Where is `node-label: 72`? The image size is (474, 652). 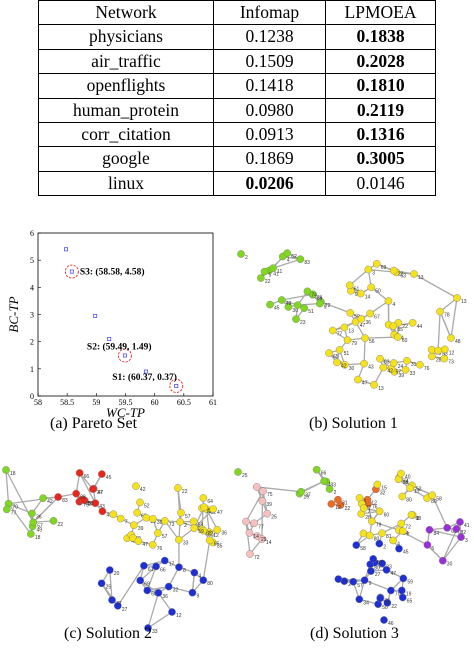 node-label: 72 is located at coordinates (257, 558).